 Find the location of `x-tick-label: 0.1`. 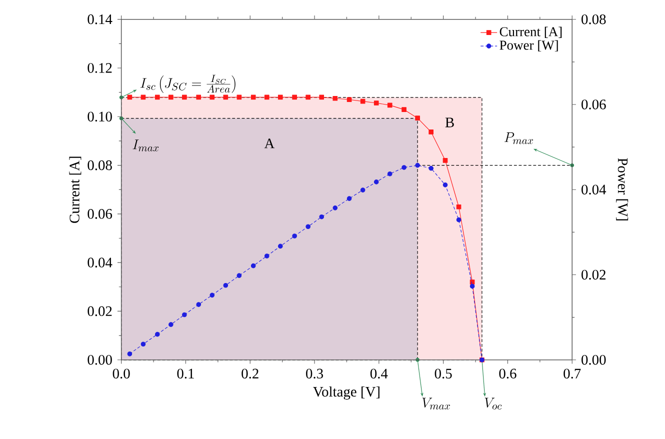

x-tick-label: 0.1 is located at coordinates (185, 373).